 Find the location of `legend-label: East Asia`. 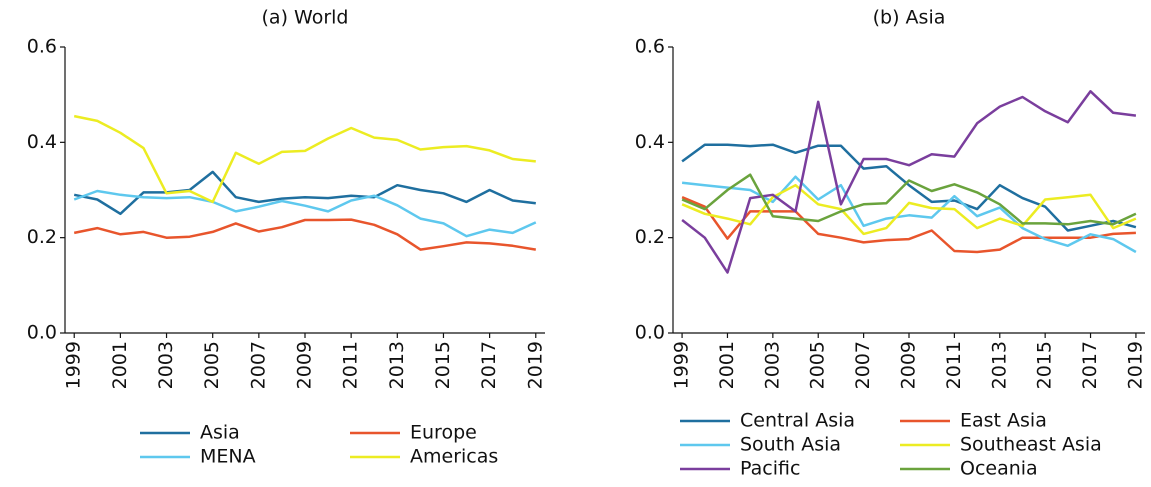

legend-label: East Asia is located at coordinates (1003, 421).